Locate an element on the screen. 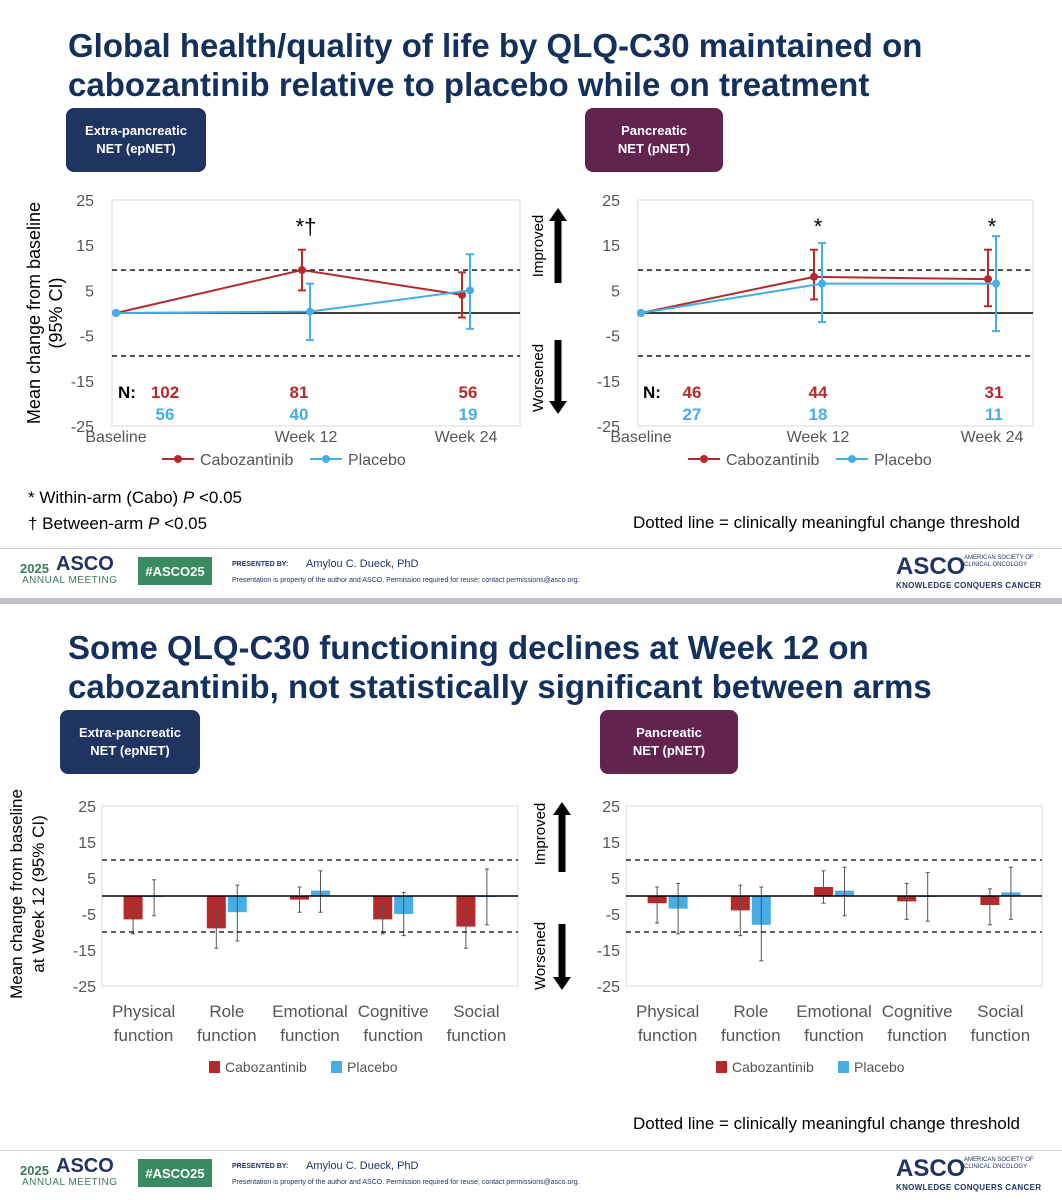 The image size is (1062, 1200). epnet-fn-ytick-2: 5 is located at coordinates (91, 879).